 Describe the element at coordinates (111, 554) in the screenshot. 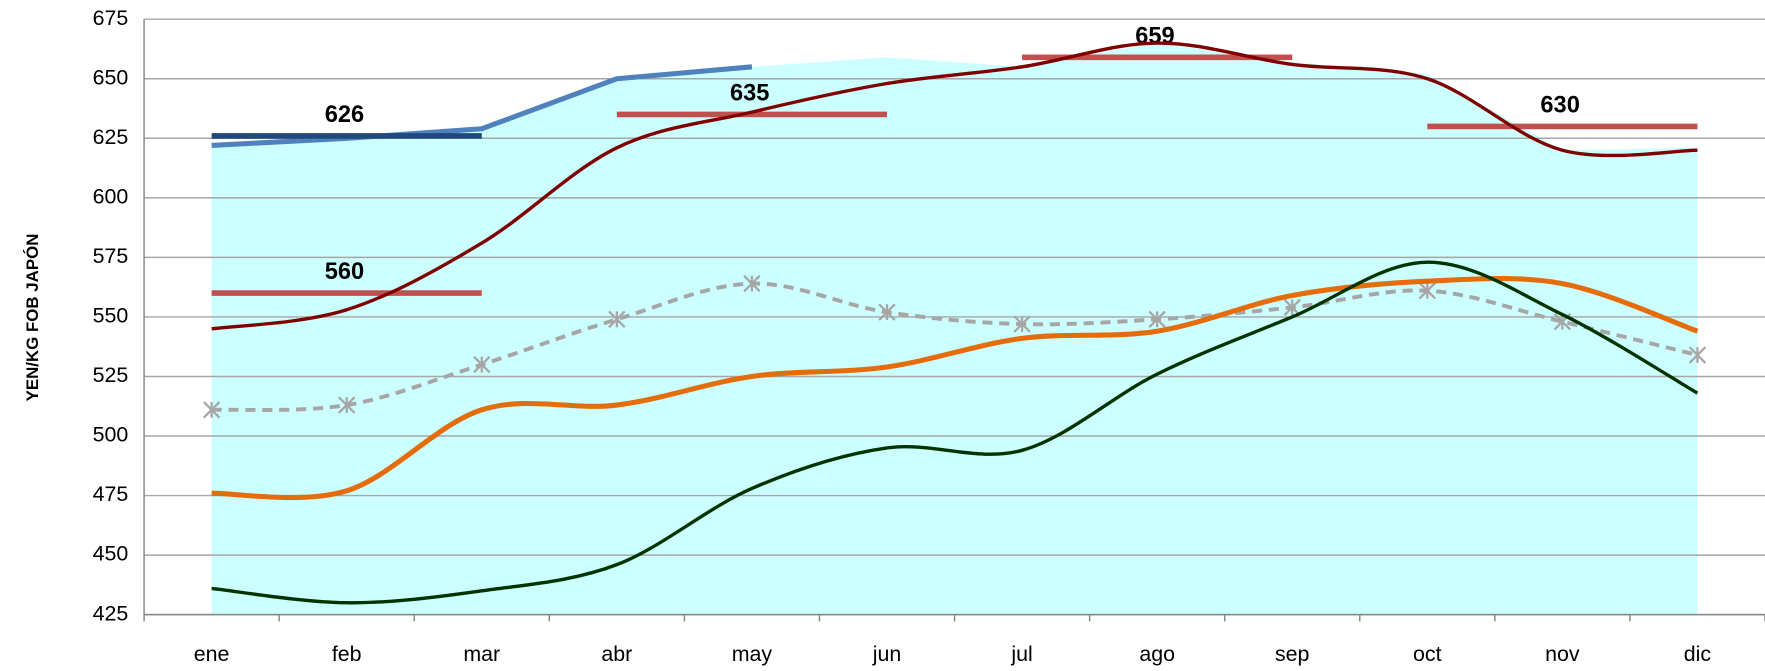

I see `y-tick-label: 450` at that location.